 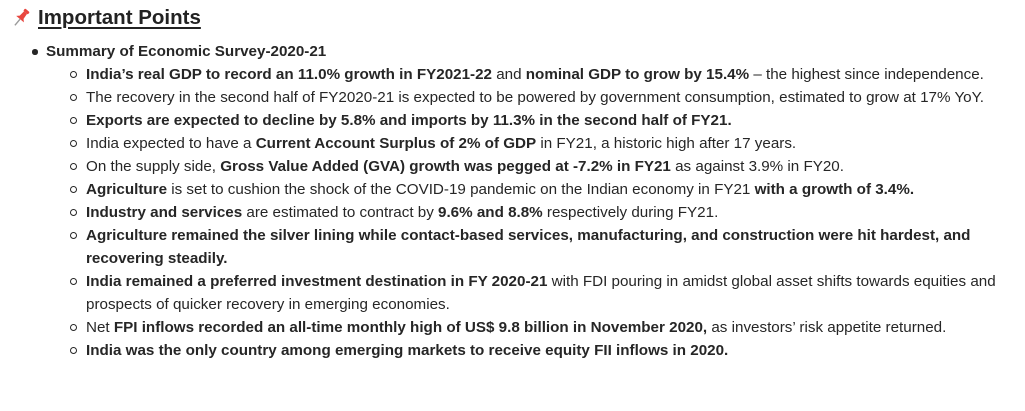 I want to click on point-text: as investors’ risk appetite returned., so click(x=827, y=327).